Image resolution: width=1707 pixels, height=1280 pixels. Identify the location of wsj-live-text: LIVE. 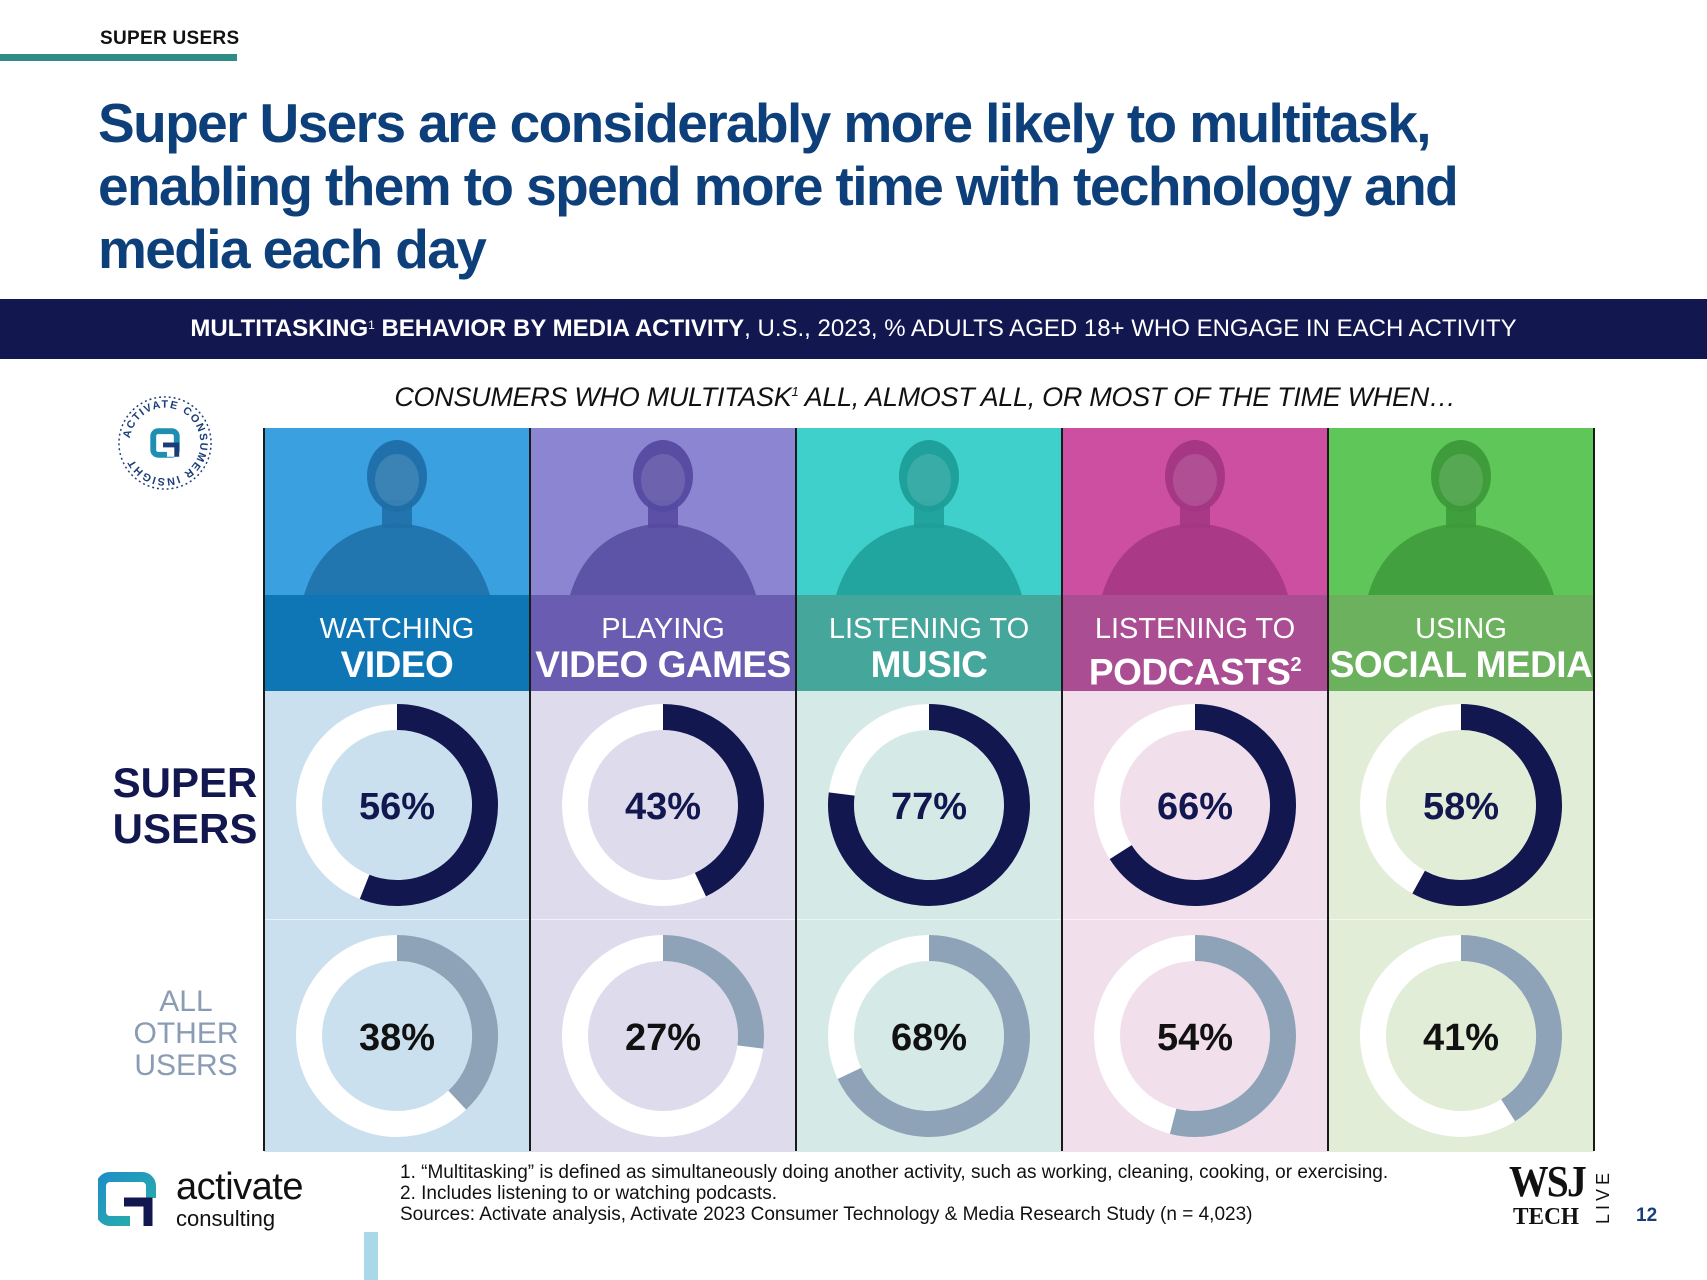
(1603, 1196).